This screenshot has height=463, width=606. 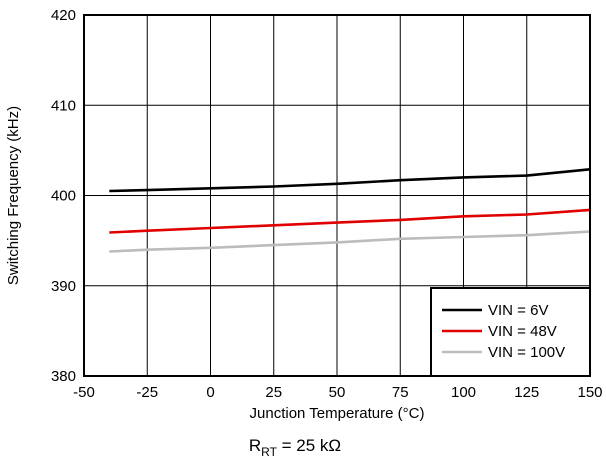 I want to click on rrt-annotation: RRT = 25 kΩ, so click(x=295, y=447).